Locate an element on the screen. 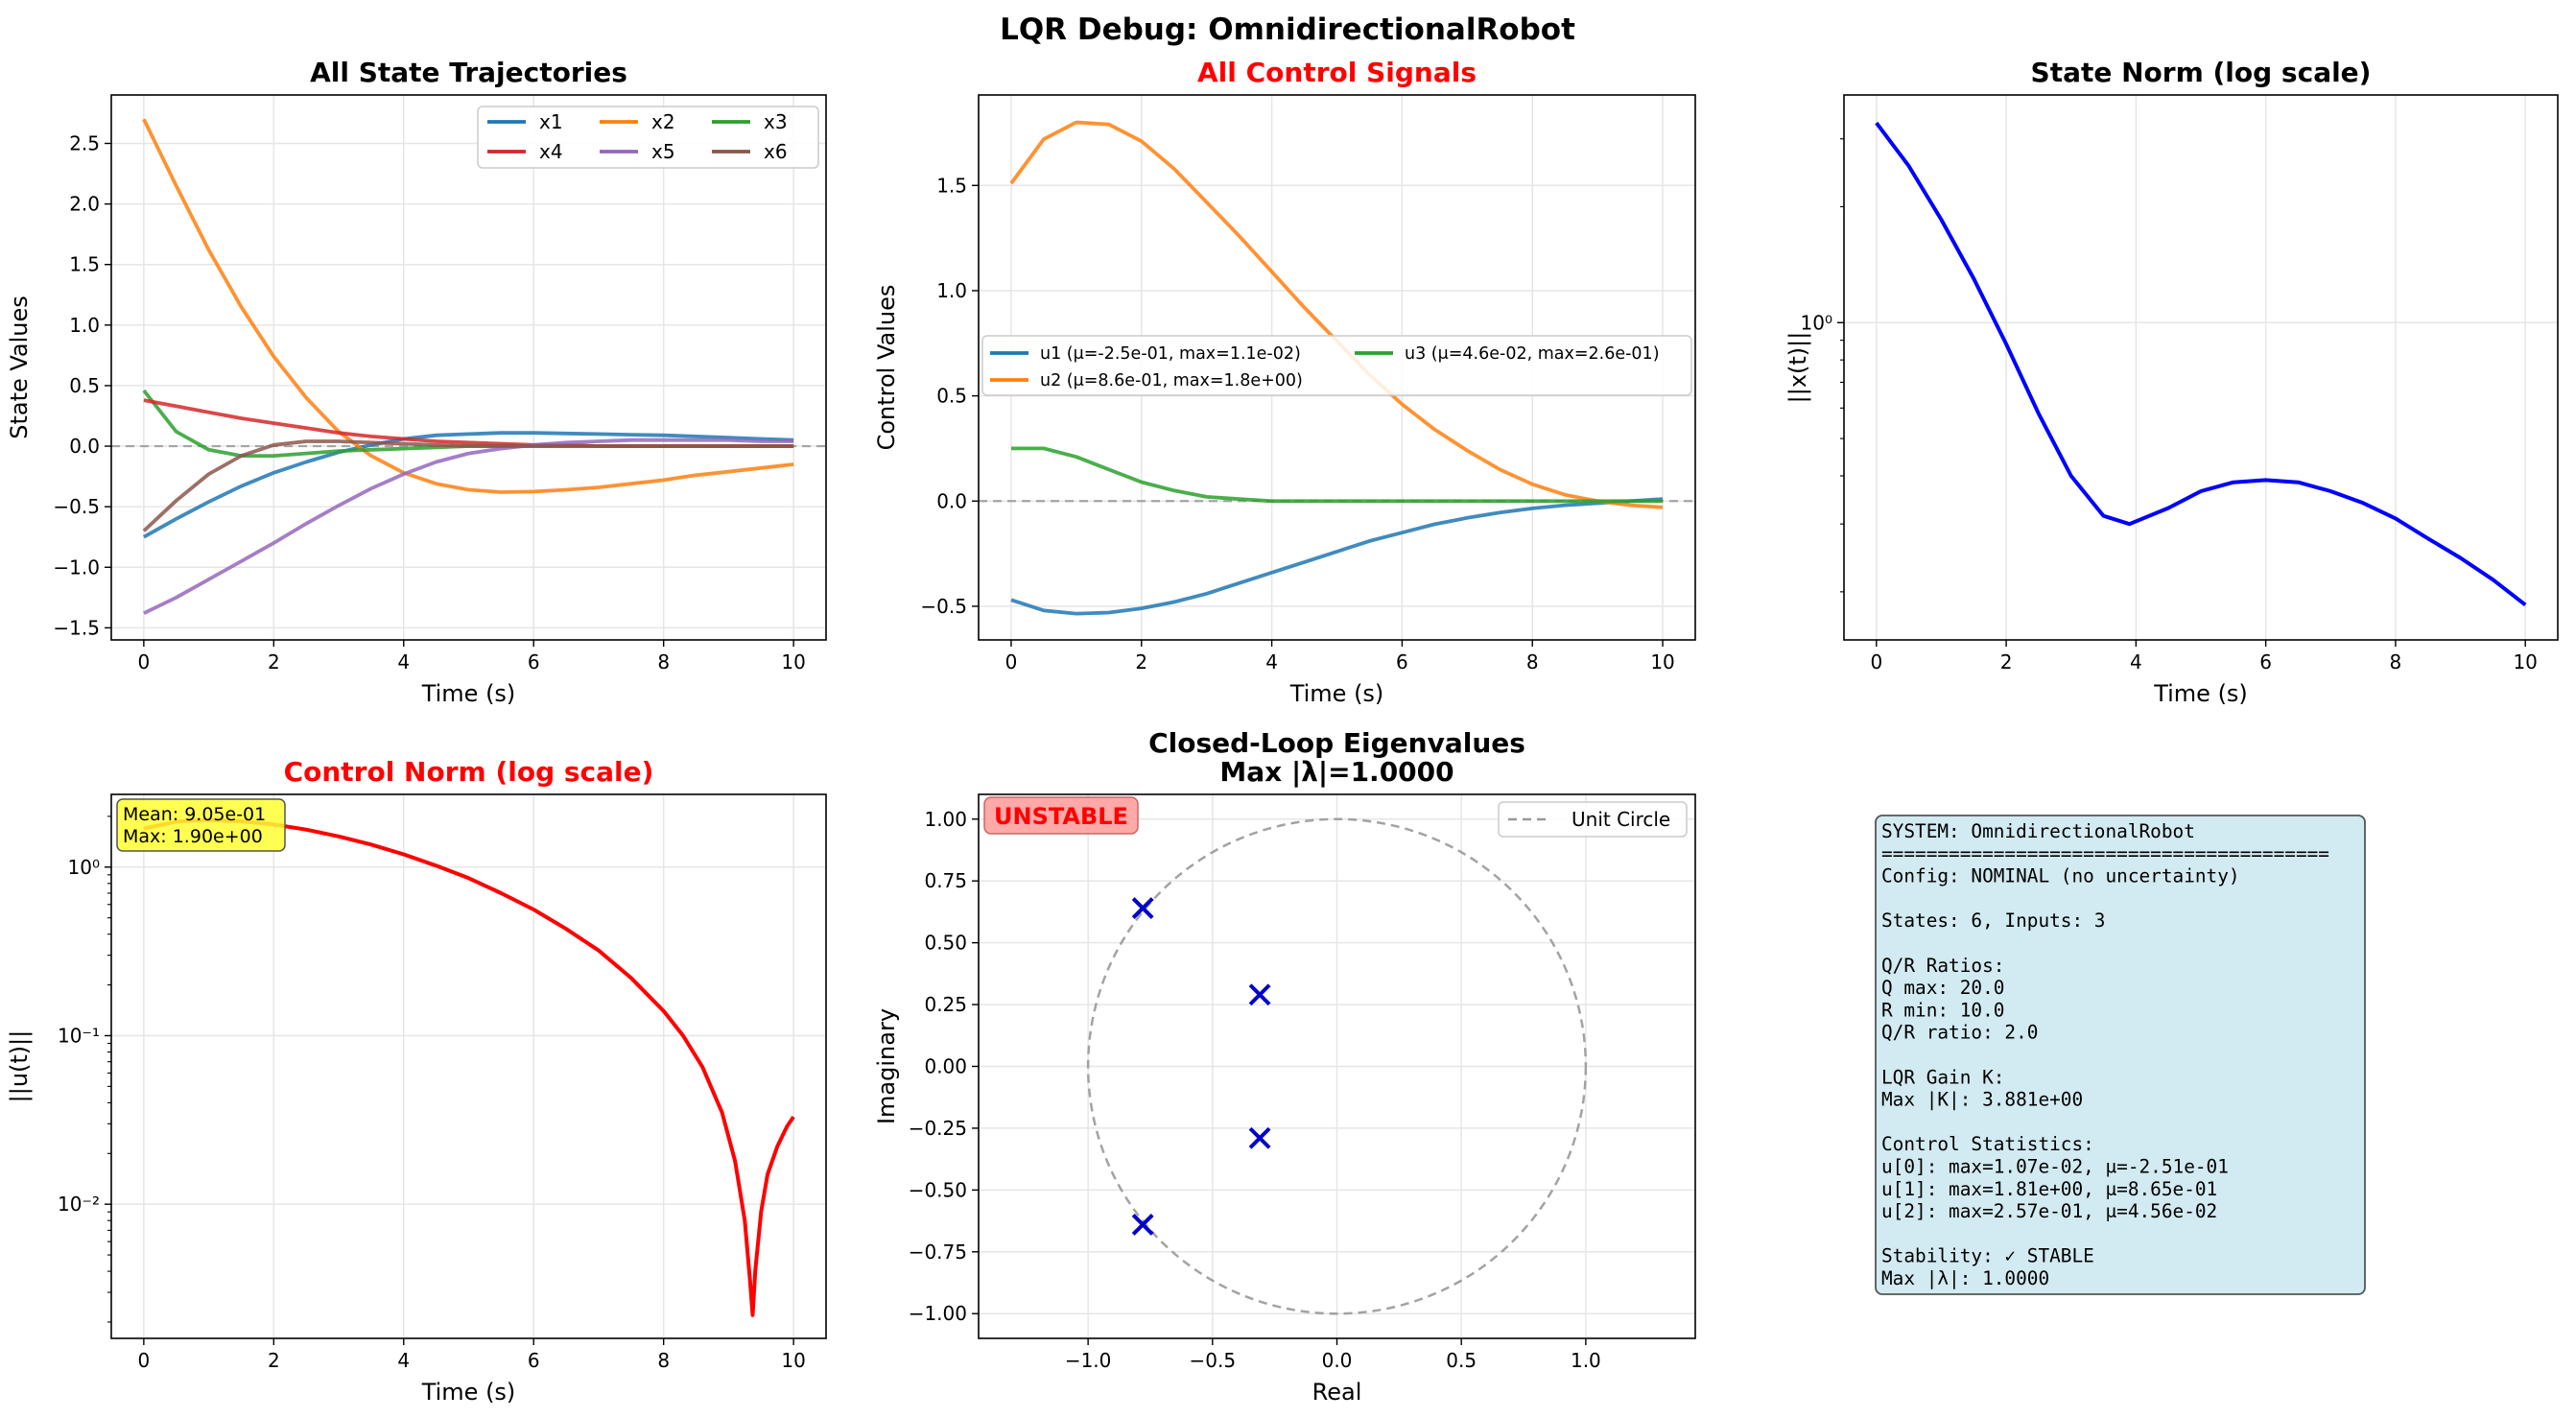  info-line: Q/R Ratios: is located at coordinates (1942, 966).